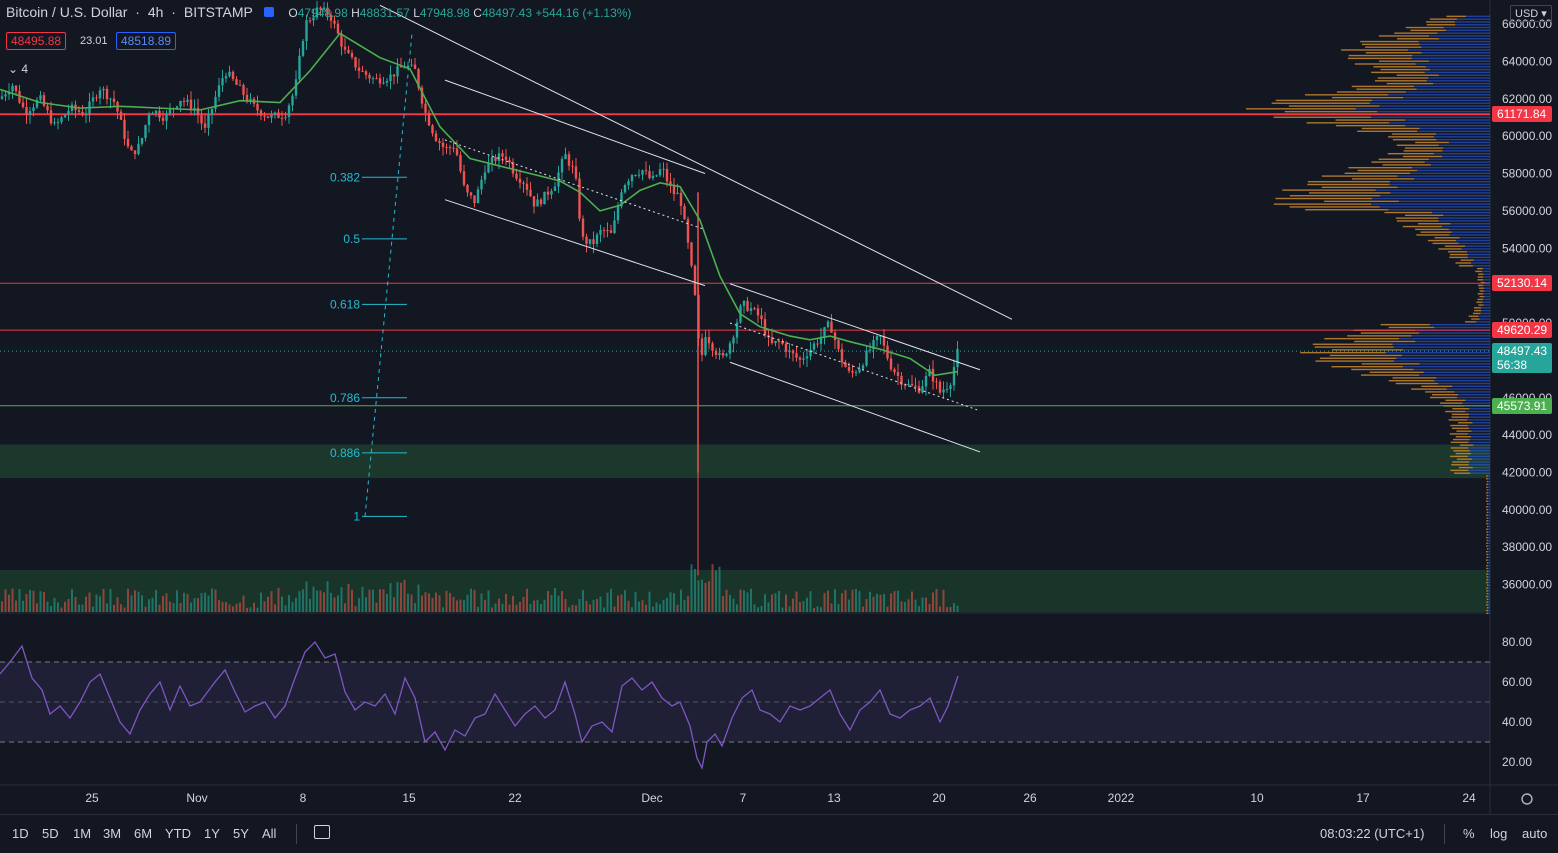  What do you see at coordinates (212, 833) in the screenshot?
I see `timeframe-1y: 1Y` at bounding box center [212, 833].